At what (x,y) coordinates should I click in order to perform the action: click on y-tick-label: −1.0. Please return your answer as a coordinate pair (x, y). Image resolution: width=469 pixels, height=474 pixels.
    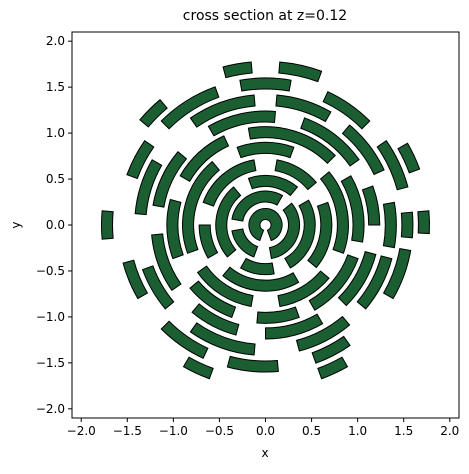
    Looking at the image, I should click on (50, 317).